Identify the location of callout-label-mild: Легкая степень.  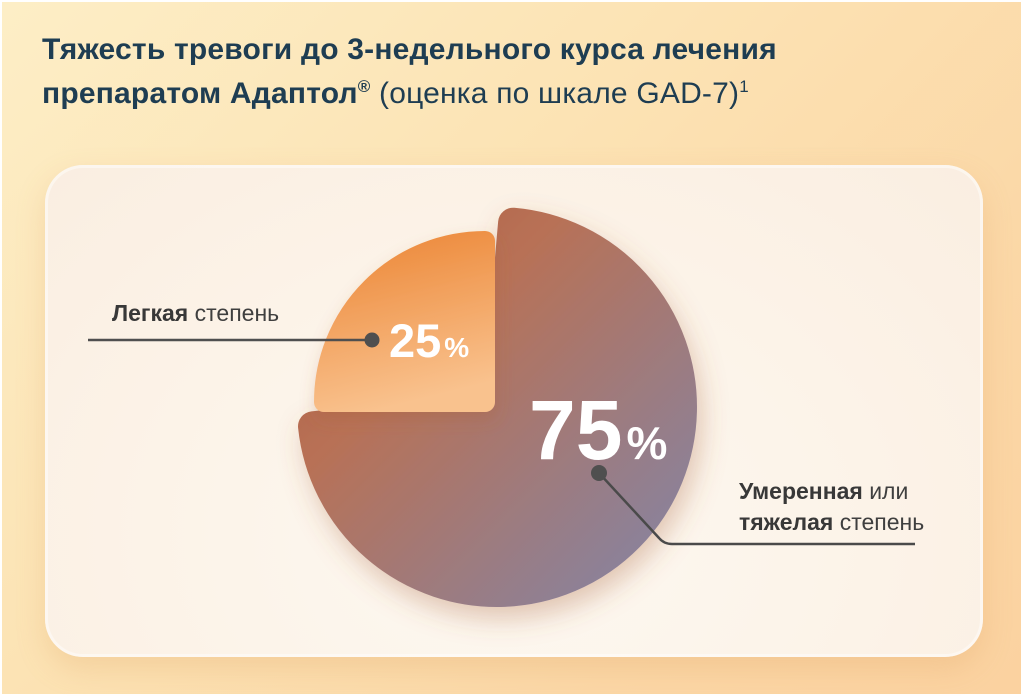
(195, 313).